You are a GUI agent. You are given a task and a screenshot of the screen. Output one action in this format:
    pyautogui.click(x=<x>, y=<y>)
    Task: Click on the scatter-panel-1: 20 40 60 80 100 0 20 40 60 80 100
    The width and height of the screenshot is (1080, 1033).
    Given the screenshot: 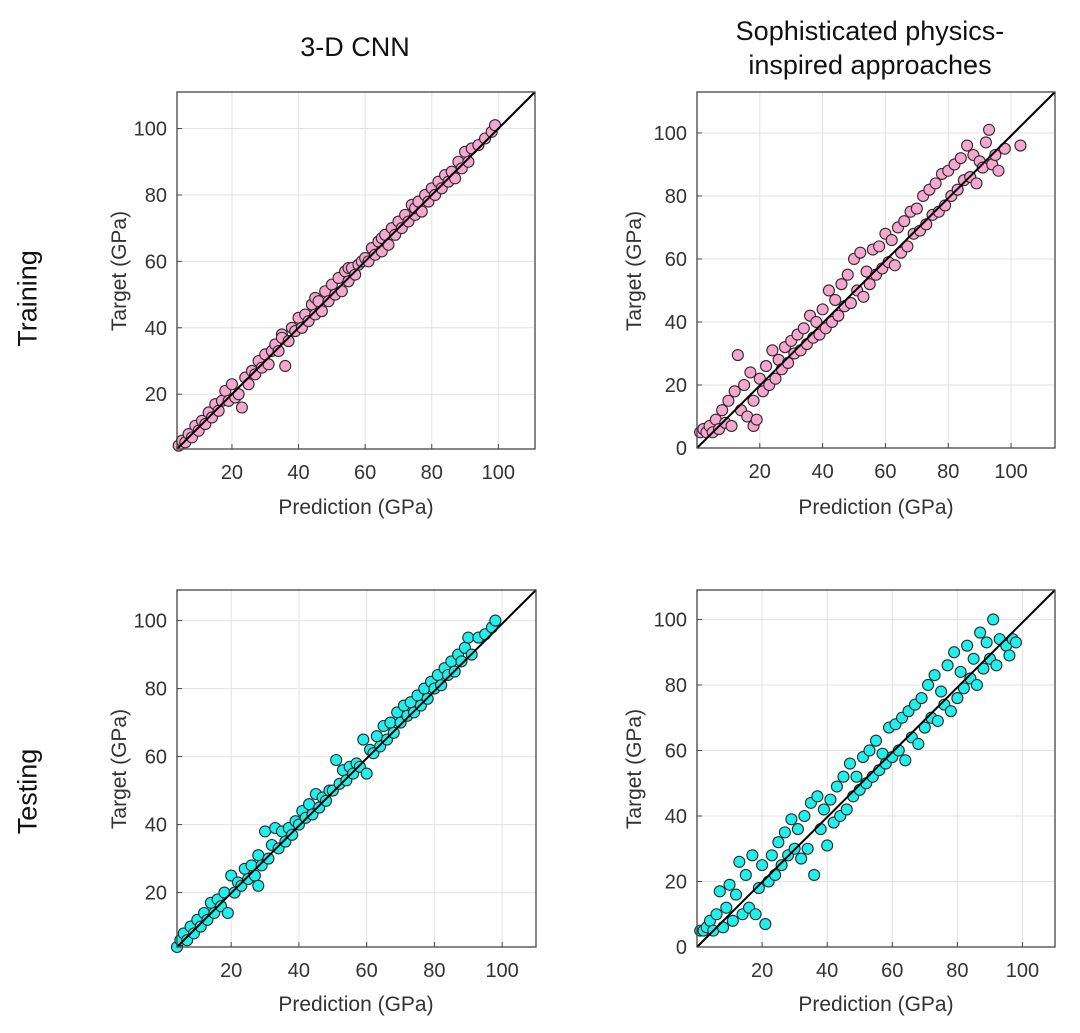 What is the action you would take?
    pyautogui.click(x=855, y=287)
    